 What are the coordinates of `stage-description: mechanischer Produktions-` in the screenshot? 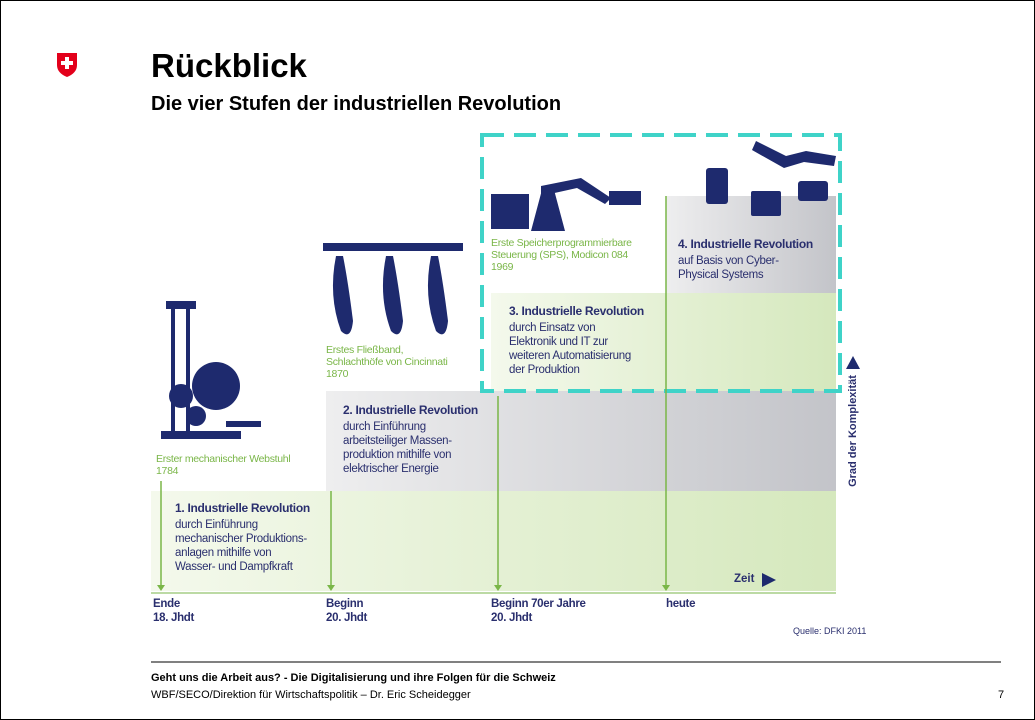 It's located at (241, 539).